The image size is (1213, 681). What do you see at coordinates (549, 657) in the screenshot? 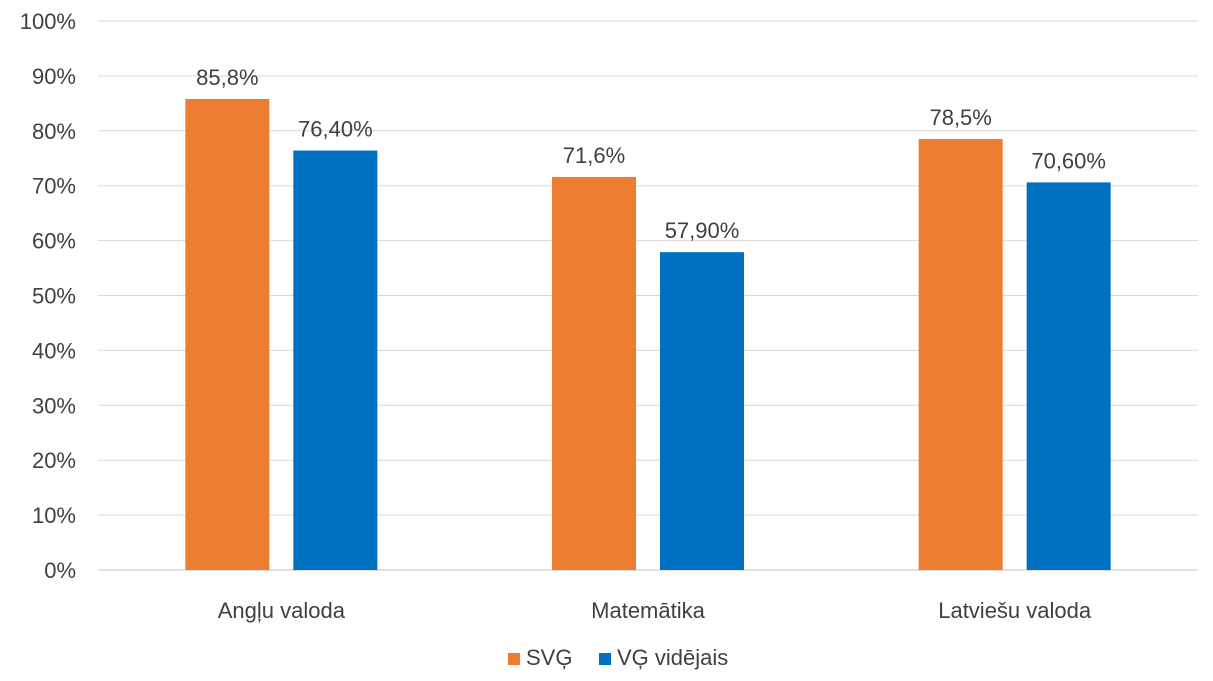
I see `legend-label: SVĢ` at bounding box center [549, 657].